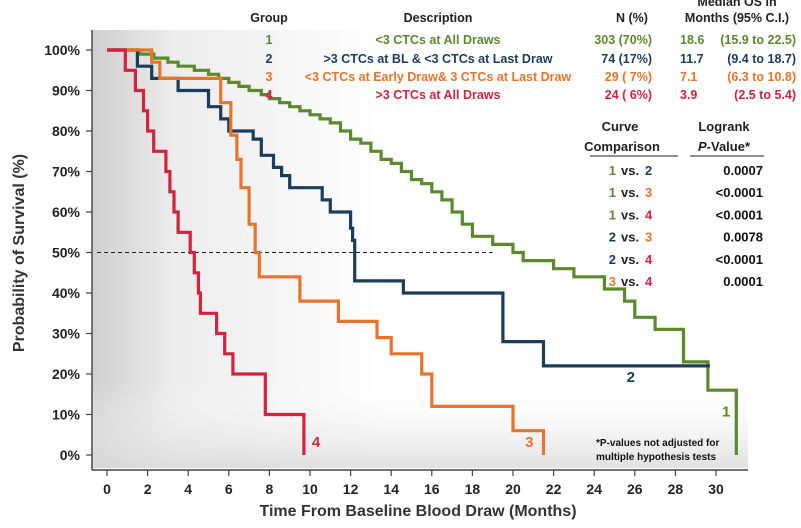 This screenshot has height=528, width=801. What do you see at coordinates (612, 281) in the screenshot?
I see `comparison-curve-a: 3` at bounding box center [612, 281].